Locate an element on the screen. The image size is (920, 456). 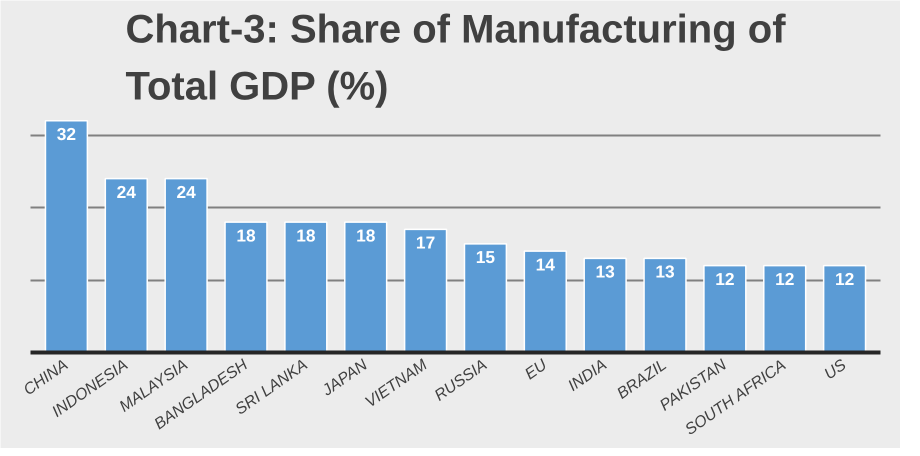
data-label: 14 is located at coordinates (546, 264).